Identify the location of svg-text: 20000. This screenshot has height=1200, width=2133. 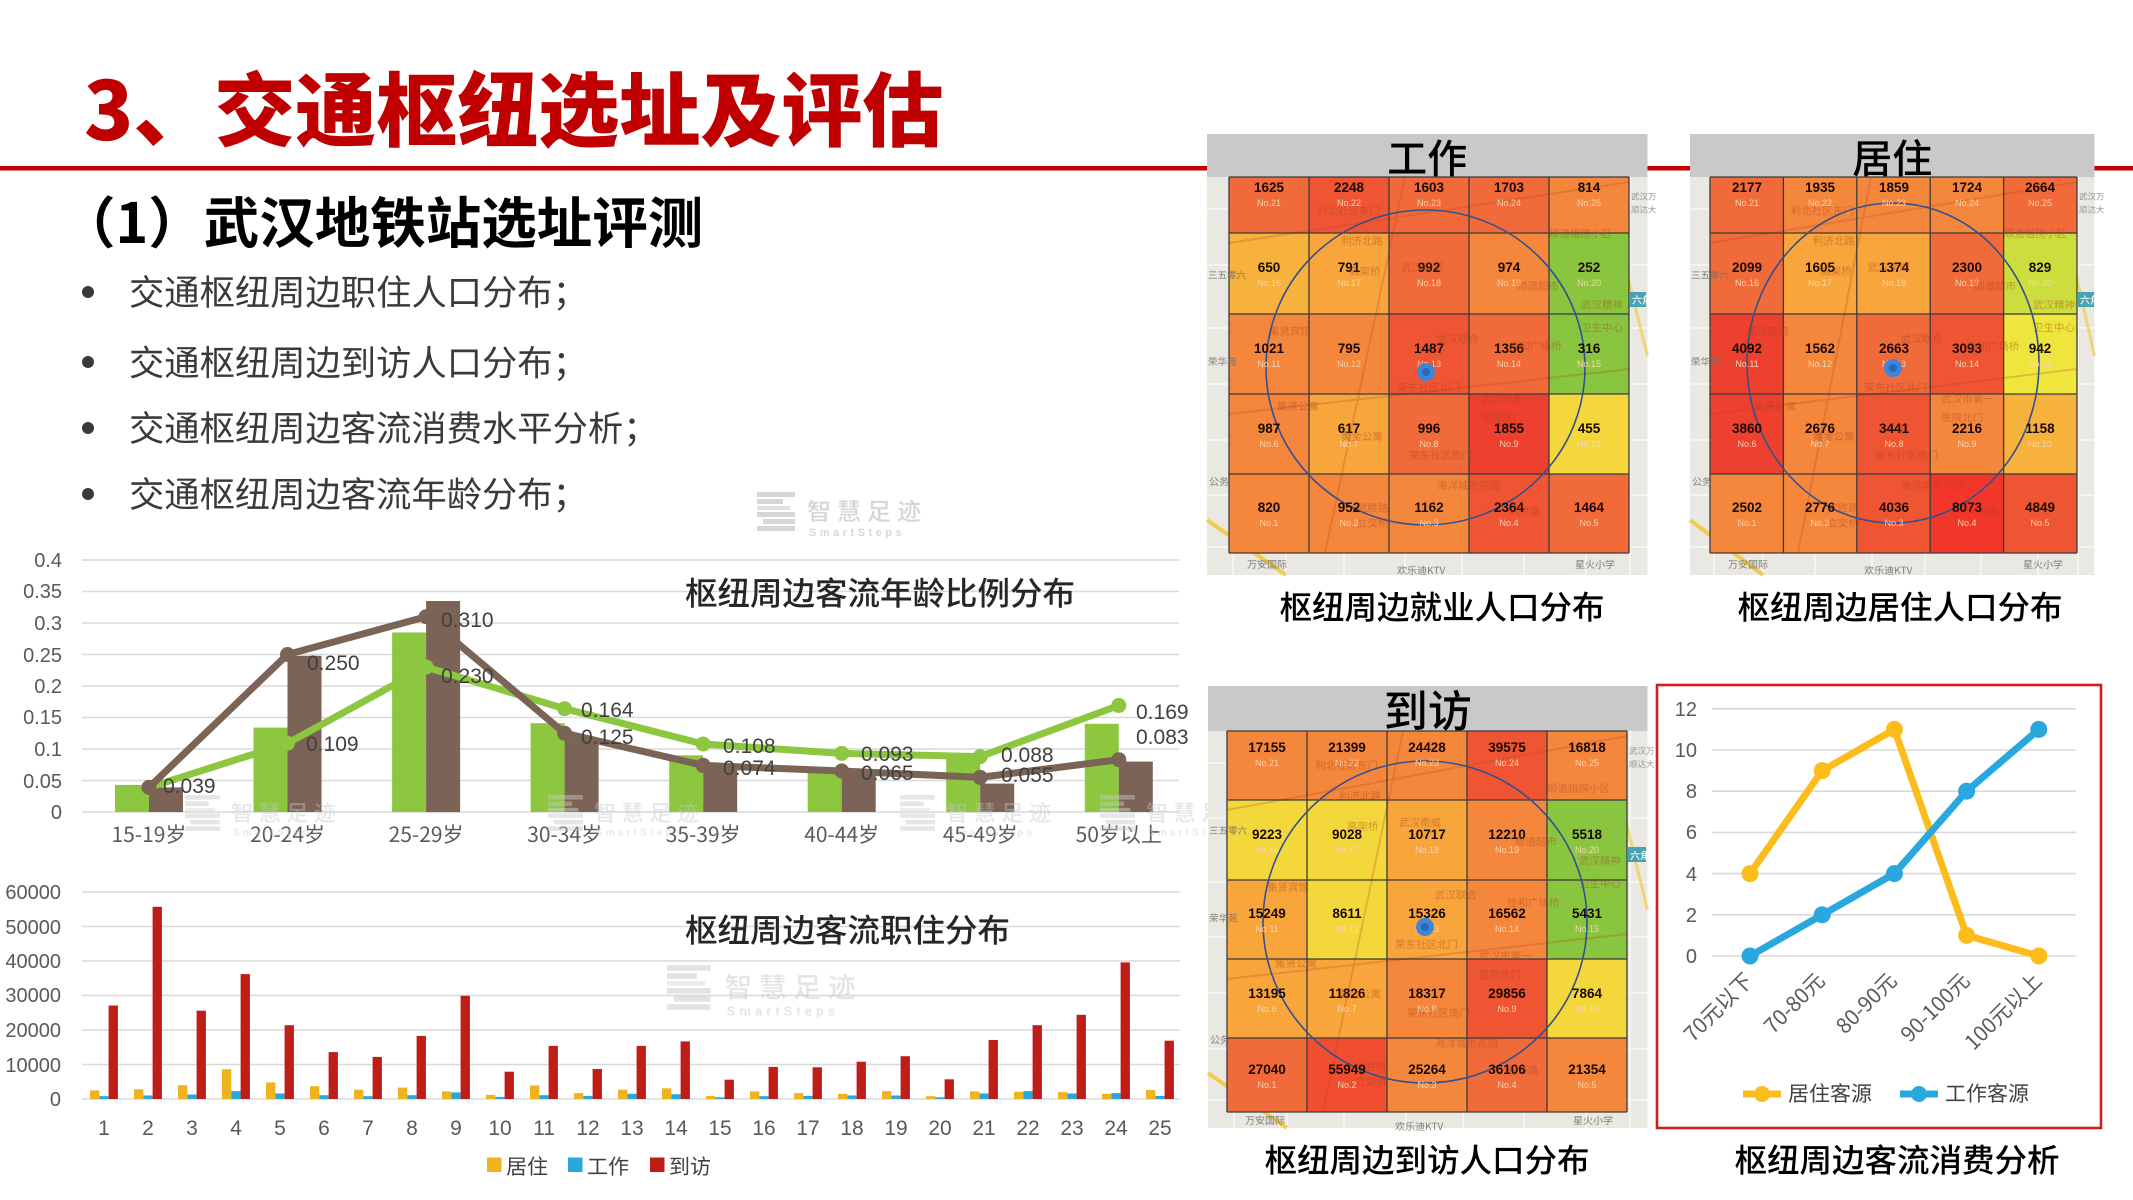
(33, 1031).